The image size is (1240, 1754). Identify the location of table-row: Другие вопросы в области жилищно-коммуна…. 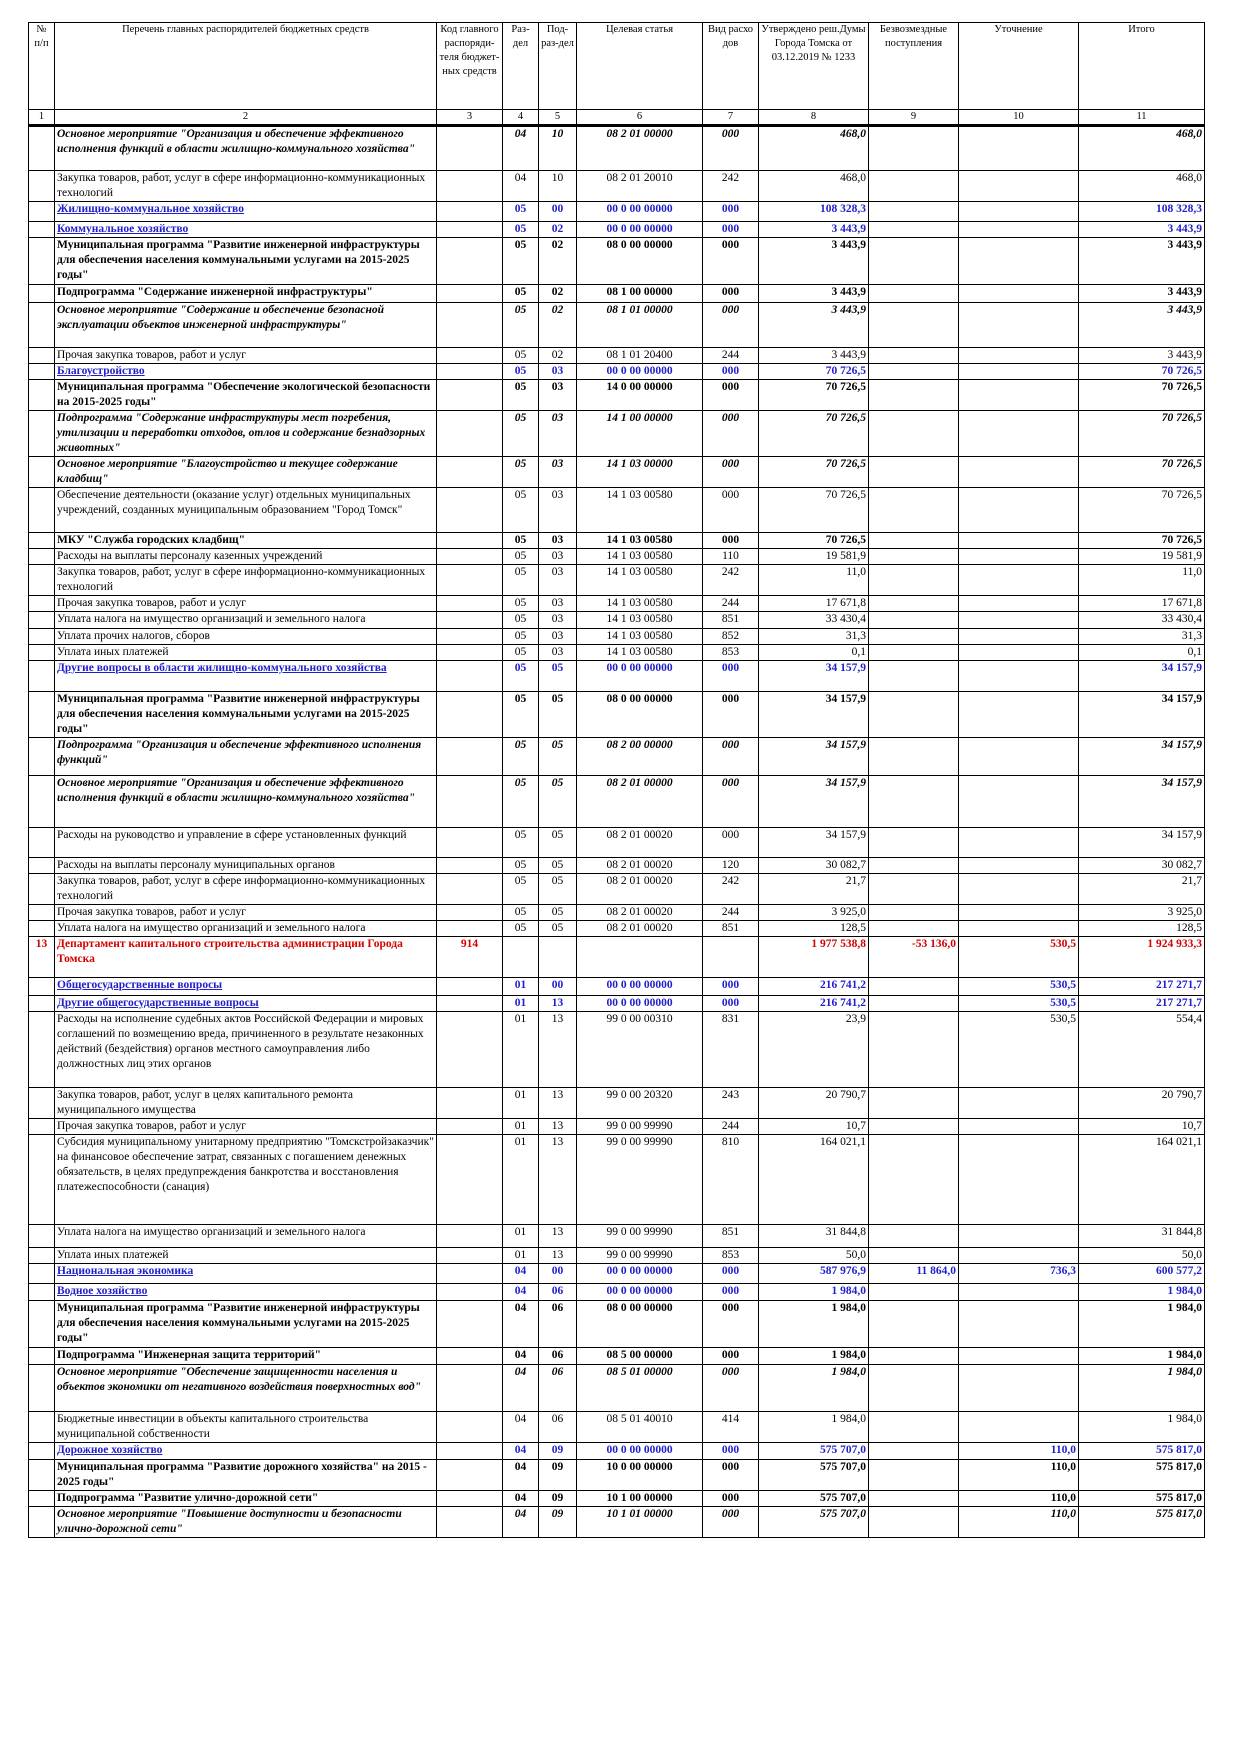
(616, 676).